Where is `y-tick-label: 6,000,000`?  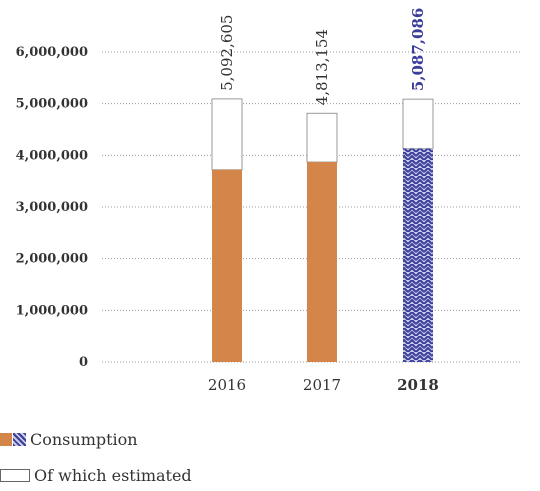
y-tick-label: 6,000,000 is located at coordinates (52, 52).